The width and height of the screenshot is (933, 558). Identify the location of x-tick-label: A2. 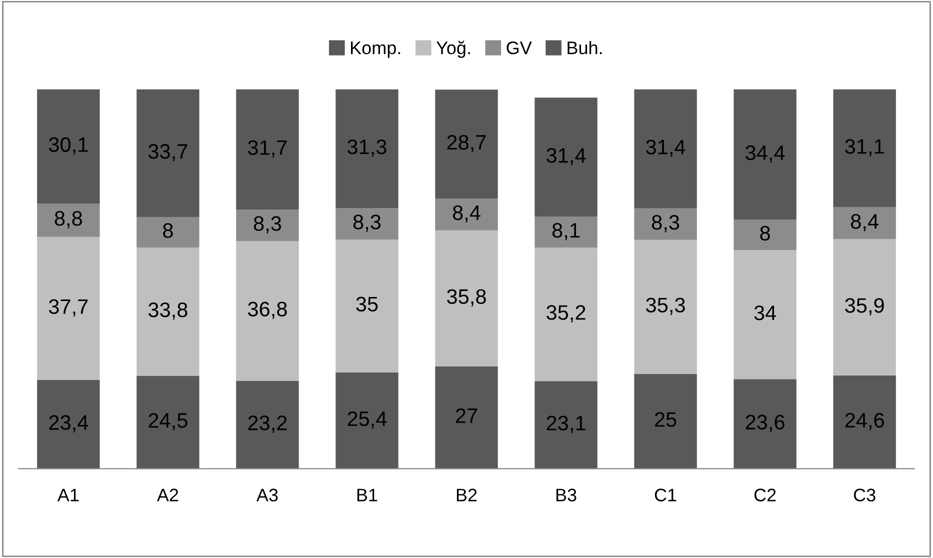
(167, 495).